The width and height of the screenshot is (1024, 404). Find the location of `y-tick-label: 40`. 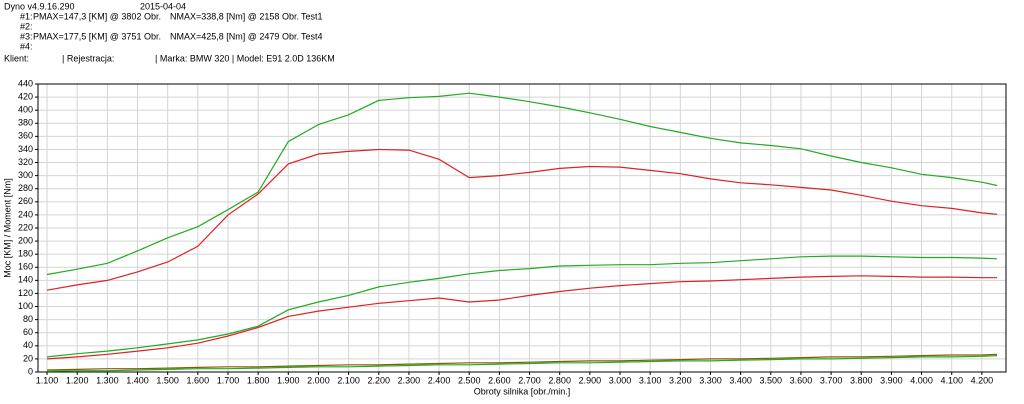

y-tick-label: 40 is located at coordinates (28, 345).